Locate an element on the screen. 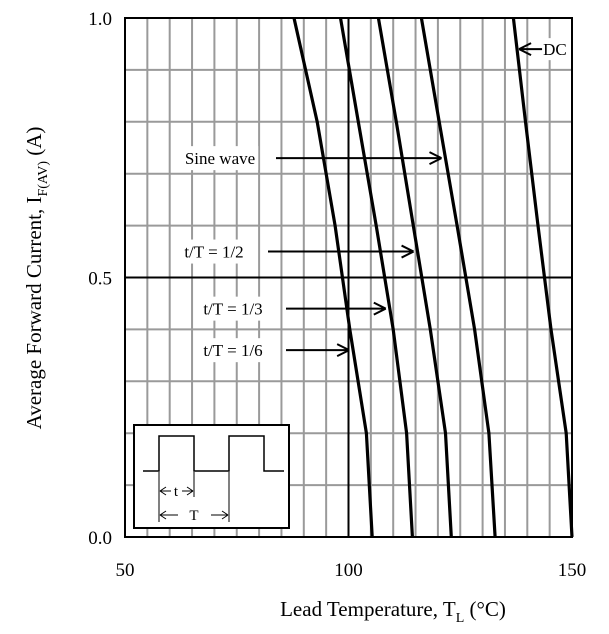 This screenshot has width=609, height=634. y-tick-labels: 0.0 0.5 1.0 is located at coordinates (100, 279).